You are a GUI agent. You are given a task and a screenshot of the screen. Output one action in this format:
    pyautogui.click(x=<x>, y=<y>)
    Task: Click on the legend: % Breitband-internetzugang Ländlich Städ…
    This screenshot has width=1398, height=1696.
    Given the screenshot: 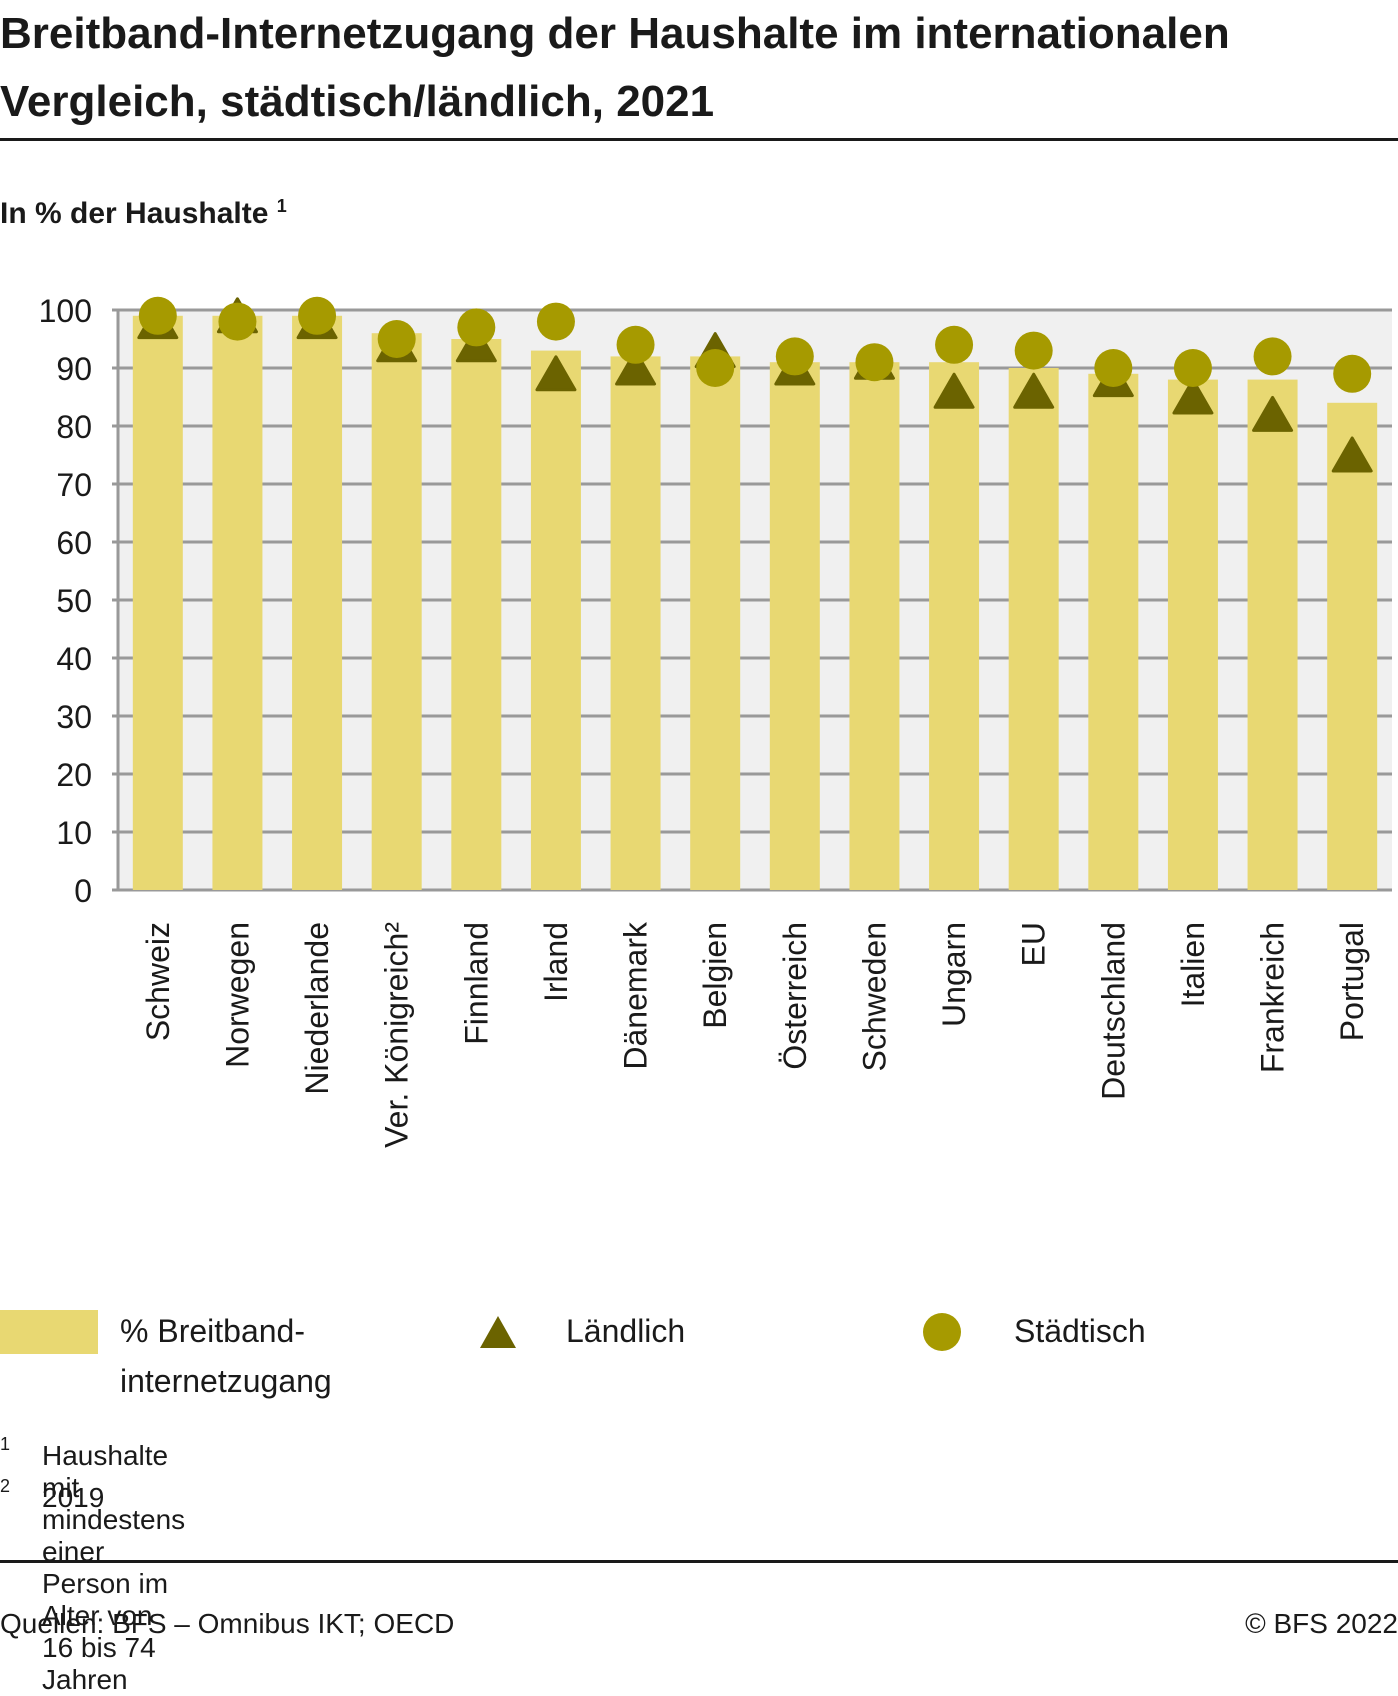 What is the action you would take?
    pyautogui.click(x=699, y=1355)
    